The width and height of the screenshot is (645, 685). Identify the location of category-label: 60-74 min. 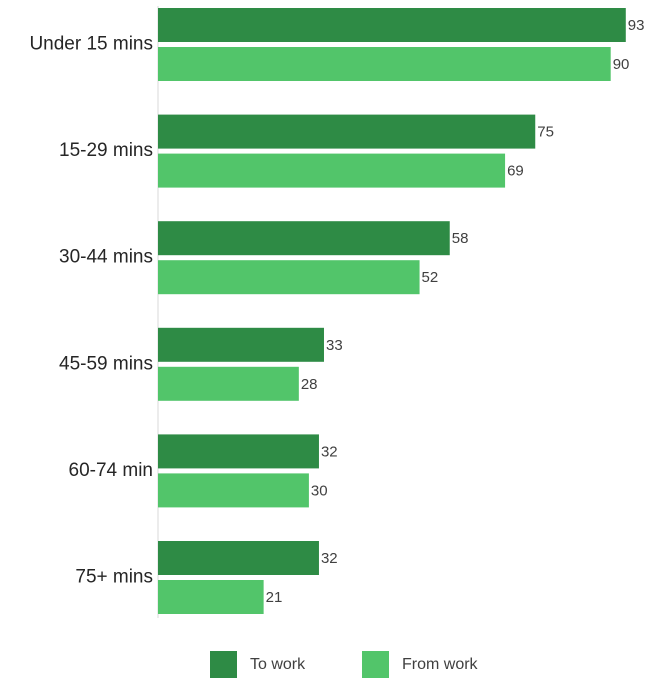
(111, 470).